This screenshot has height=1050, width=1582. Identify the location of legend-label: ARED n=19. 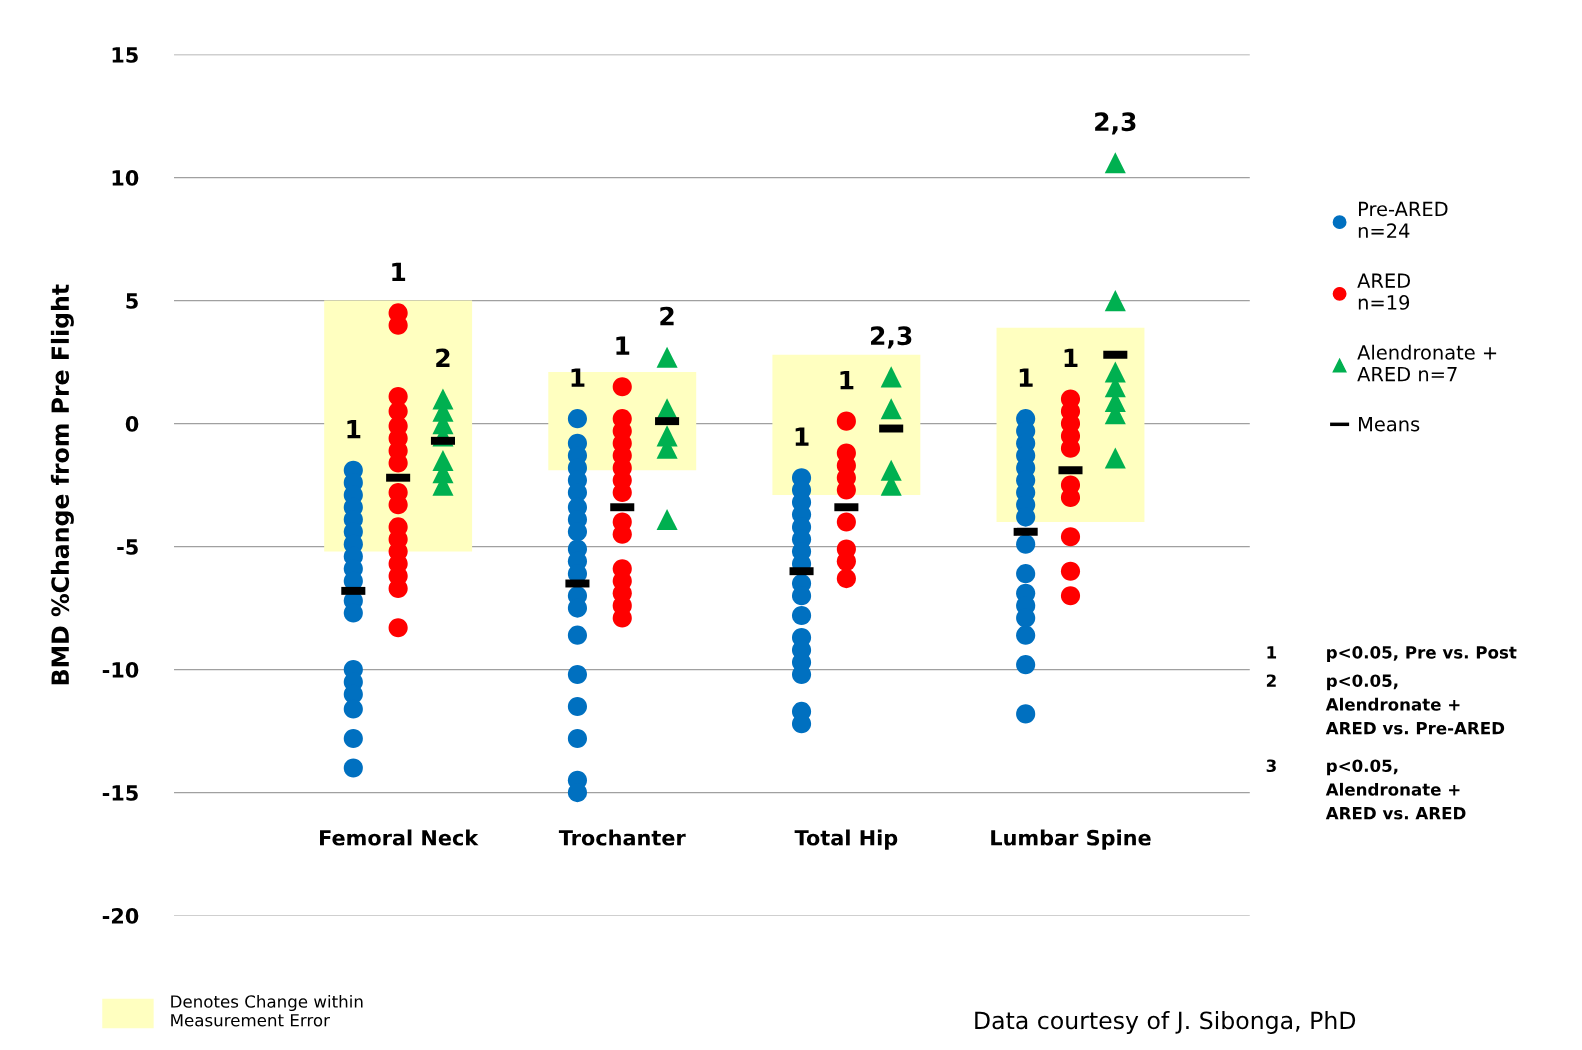
(1384, 291).